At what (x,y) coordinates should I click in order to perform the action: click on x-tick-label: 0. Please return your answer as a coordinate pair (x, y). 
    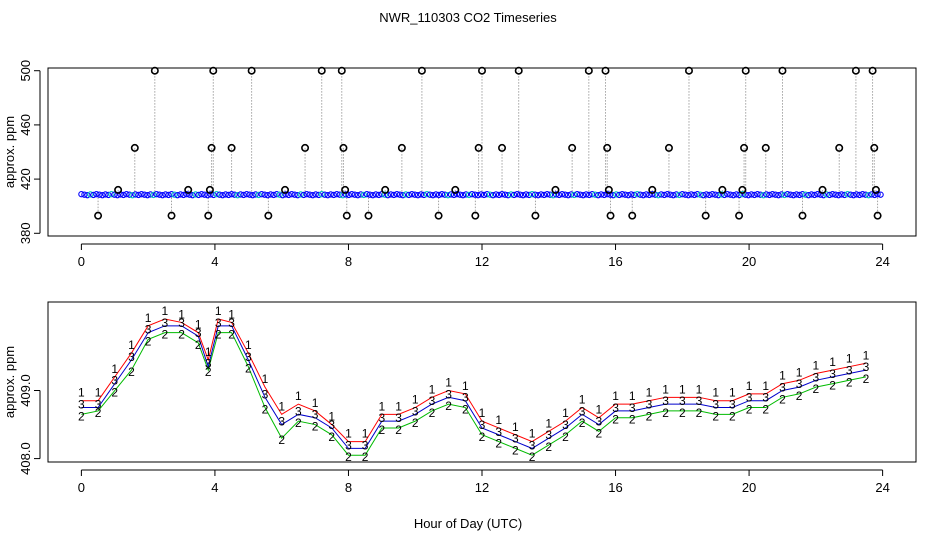
    Looking at the image, I should click on (81, 261).